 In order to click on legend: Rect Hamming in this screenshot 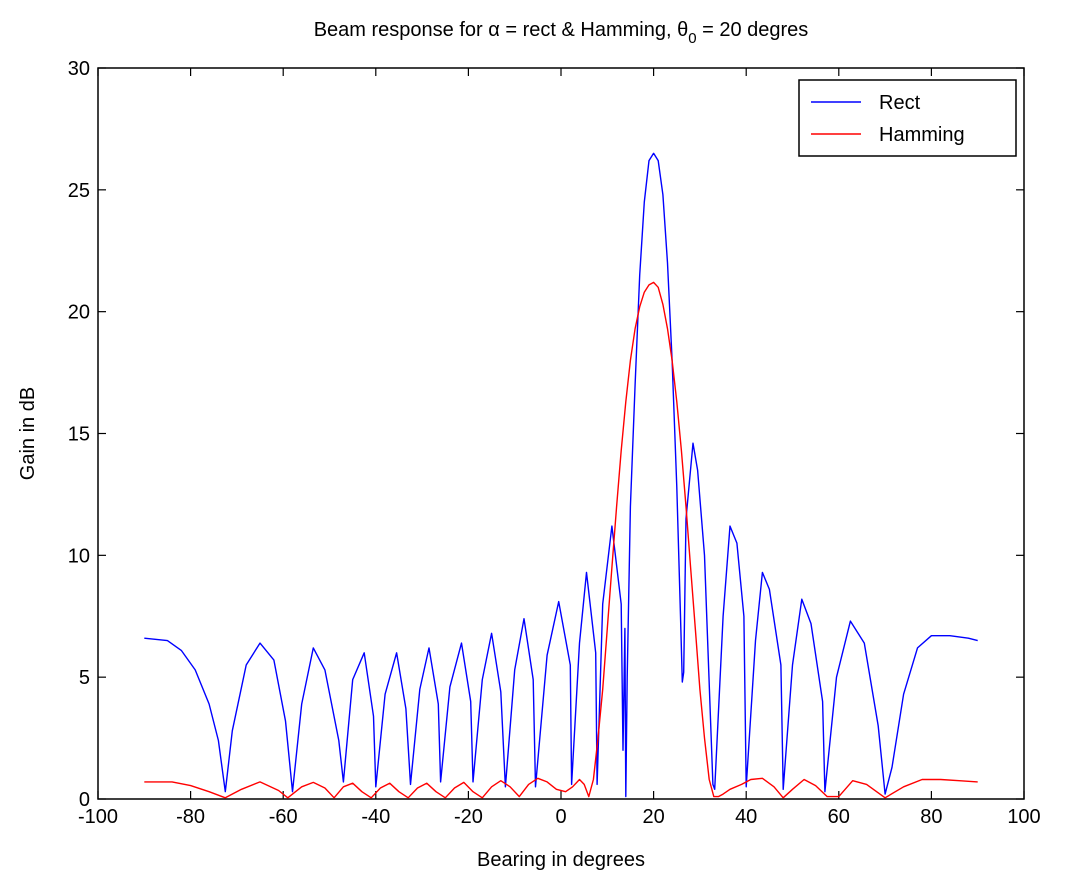, I will do `click(907, 118)`.